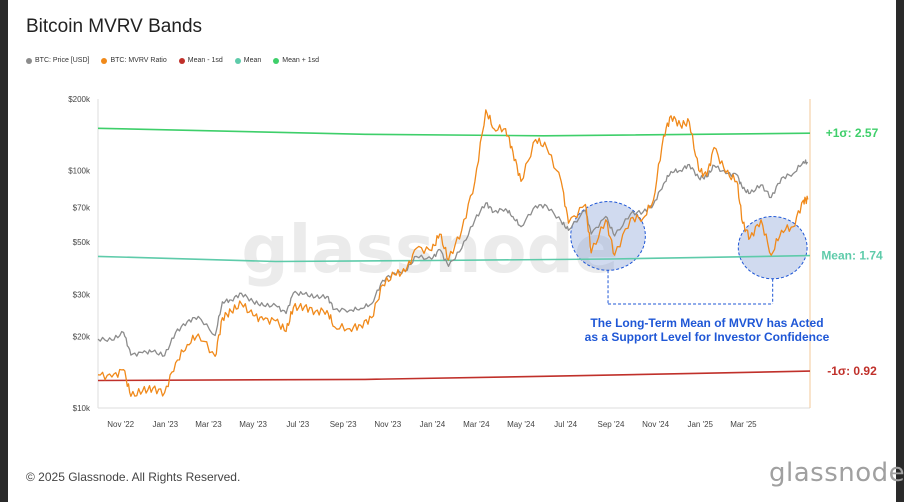 This screenshot has height=502, width=904. What do you see at coordinates (743, 424) in the screenshot?
I see `x-tick-label: Mar '25` at bounding box center [743, 424].